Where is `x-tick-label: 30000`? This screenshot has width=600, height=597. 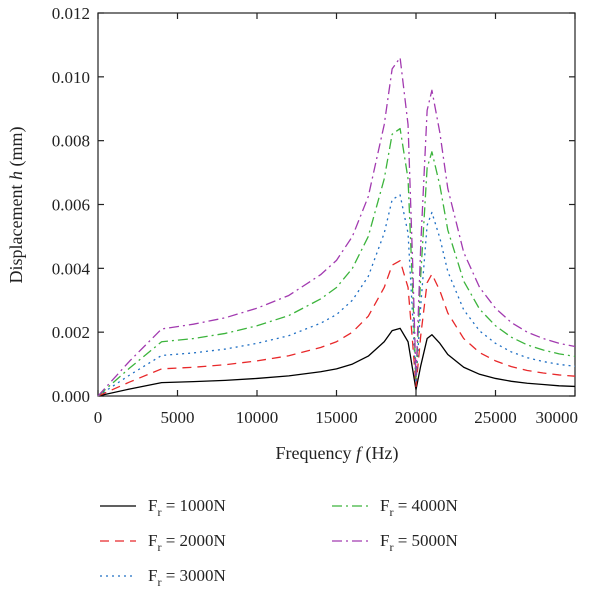 x-tick-label: 30000 is located at coordinates (557, 417).